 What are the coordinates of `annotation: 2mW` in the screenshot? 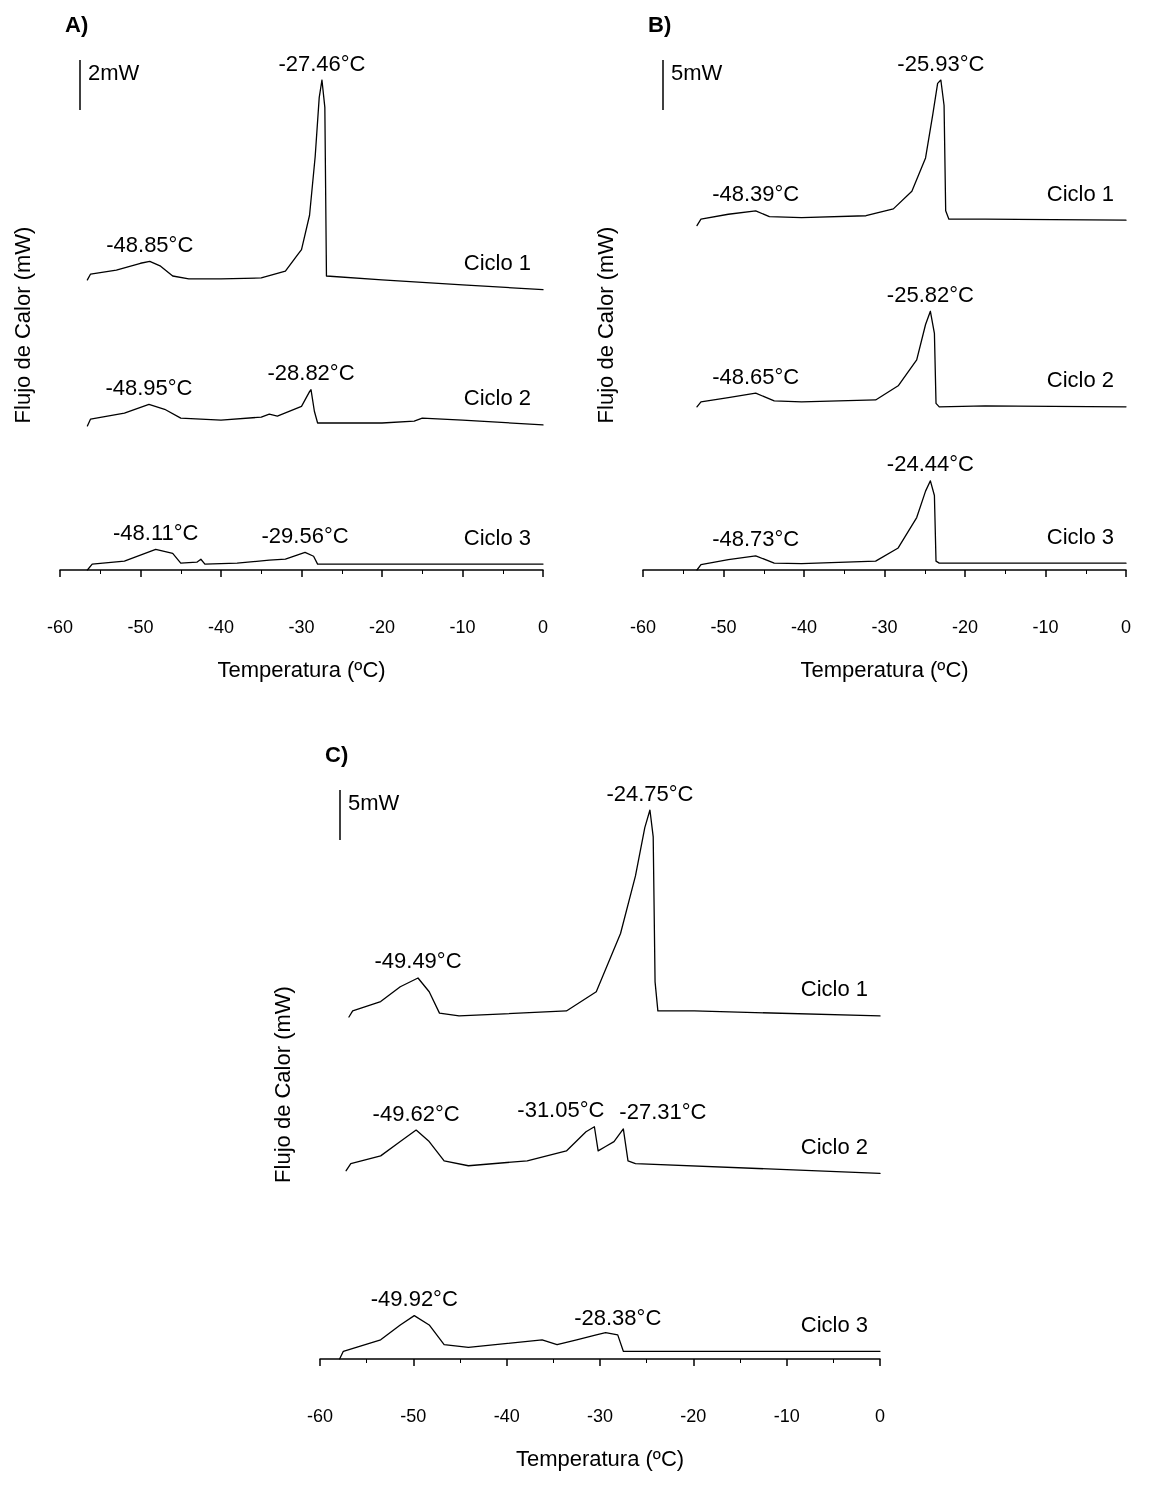 It's located at (114, 72).